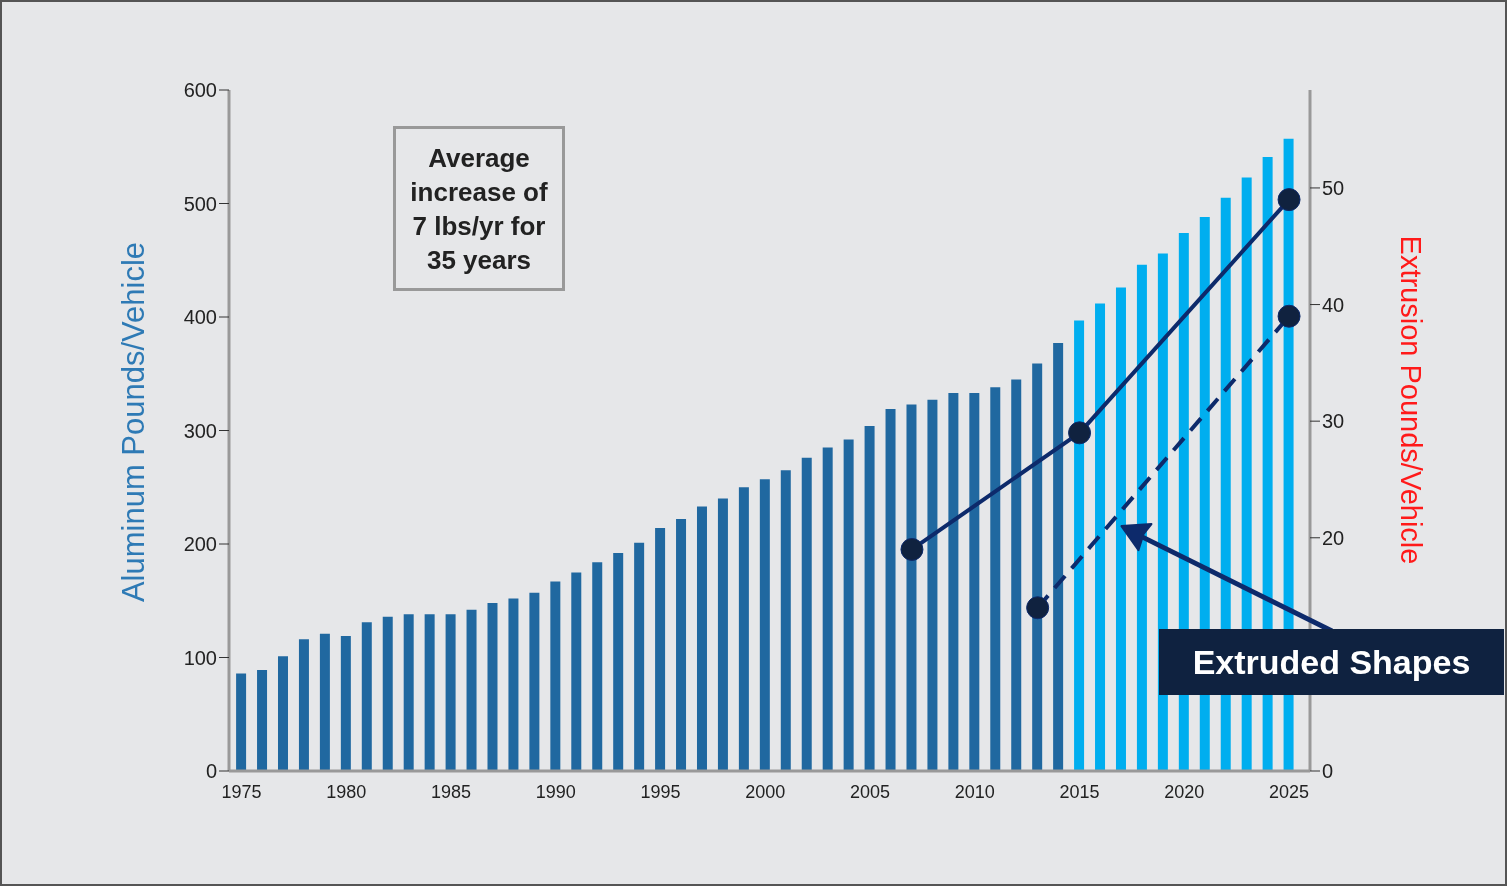  What do you see at coordinates (241, 791) in the screenshot?
I see `x-tick-label: 1975` at bounding box center [241, 791].